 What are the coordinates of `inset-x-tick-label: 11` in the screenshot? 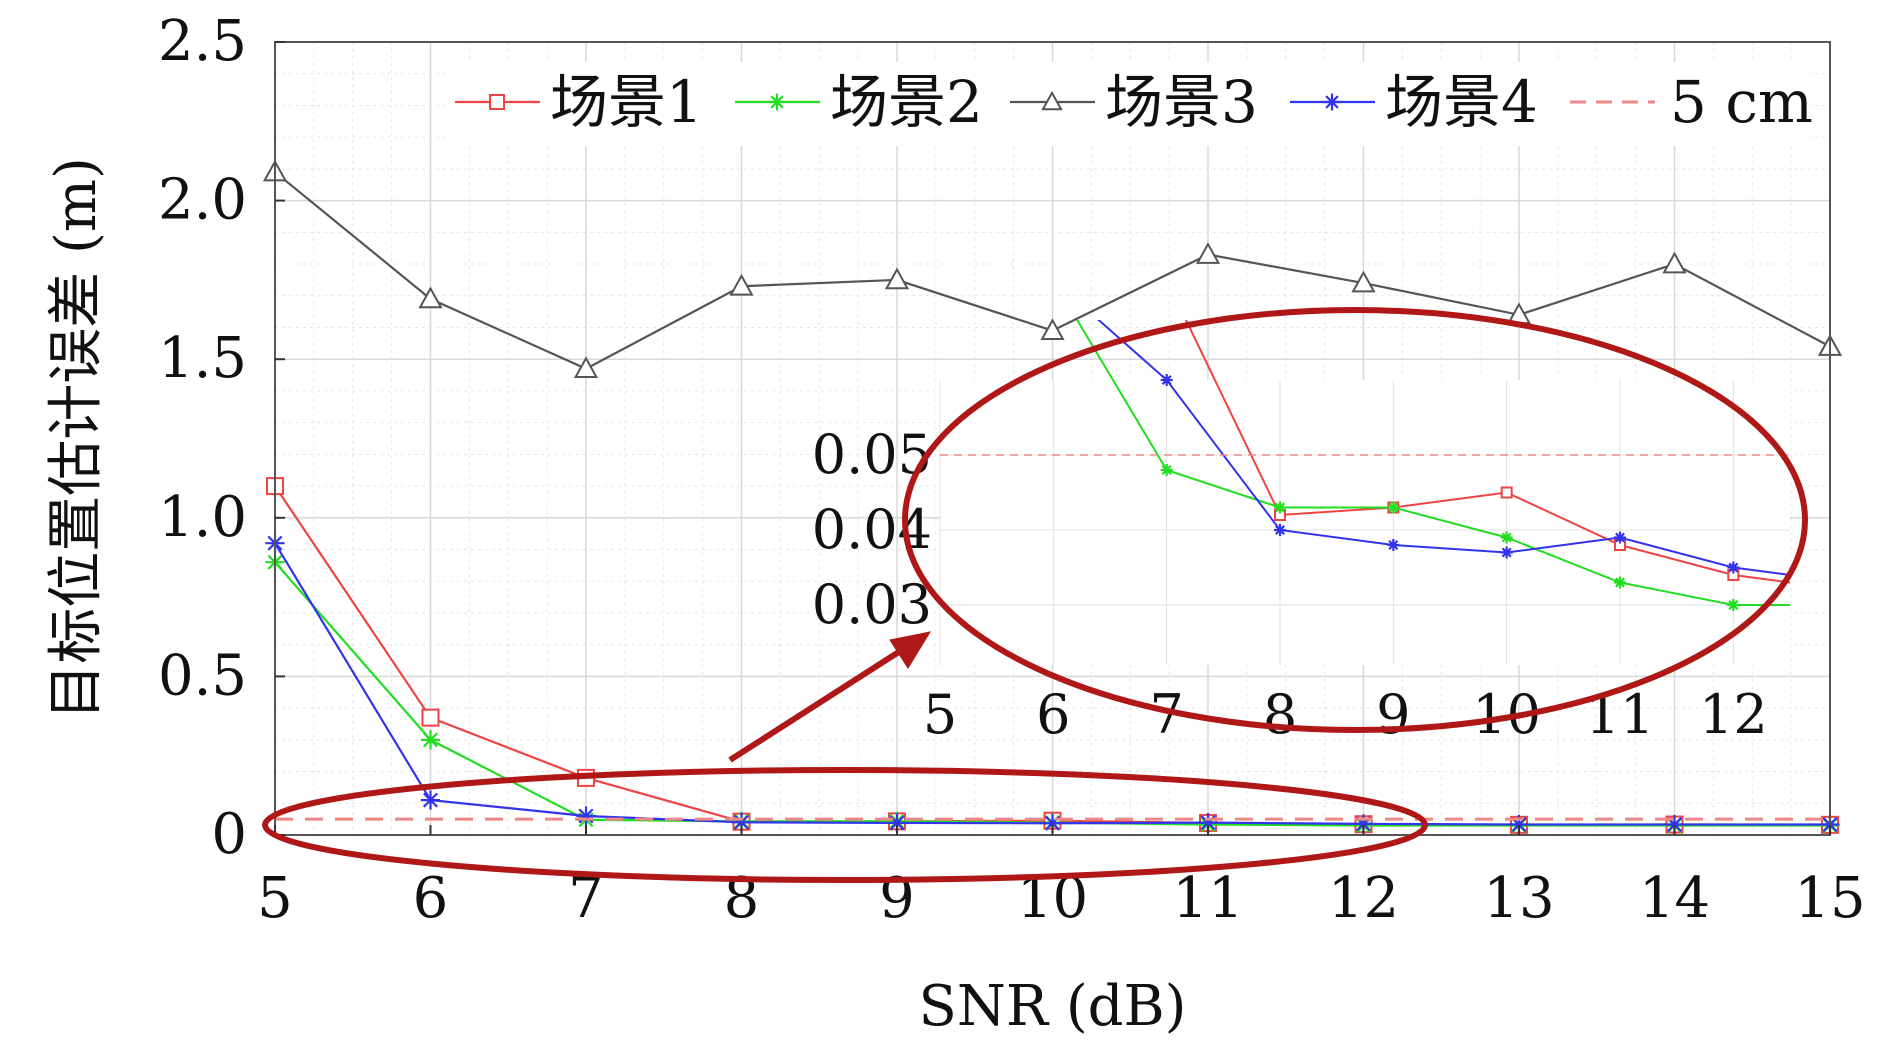 It's located at (1620, 714).